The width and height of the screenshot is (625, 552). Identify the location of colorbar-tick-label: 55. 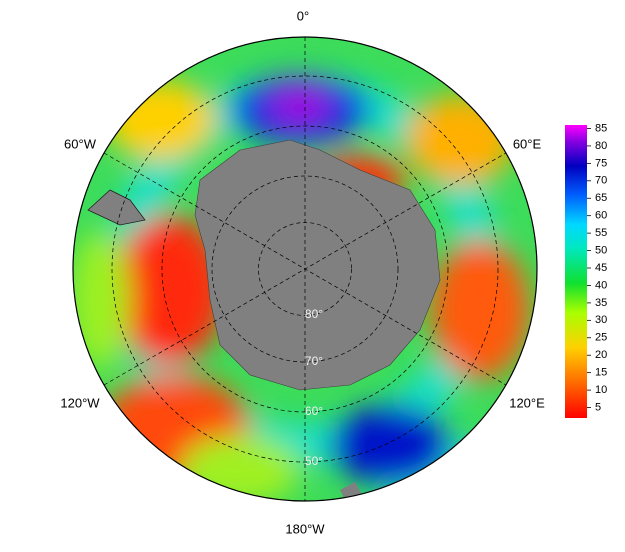
(601, 233).